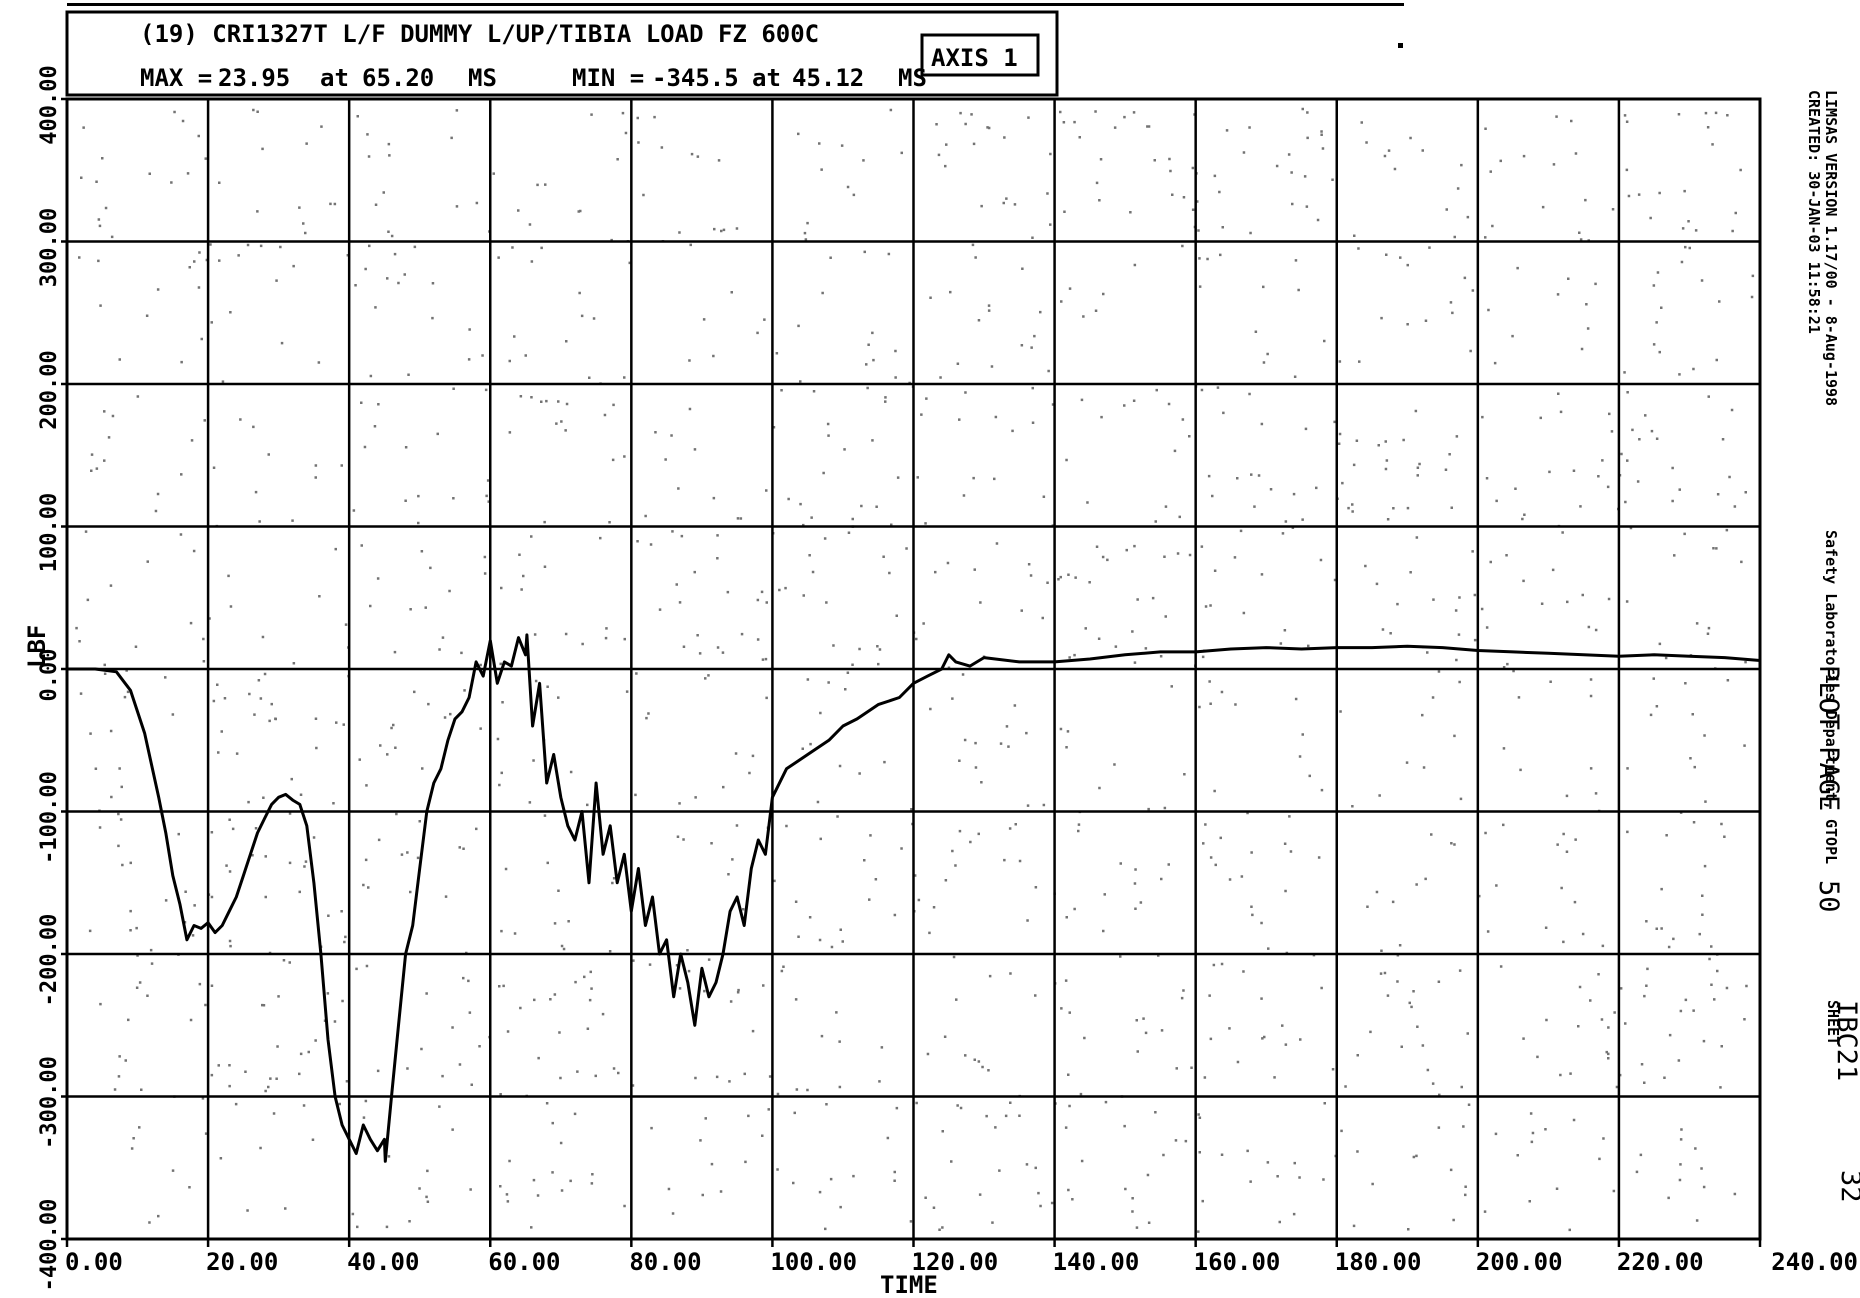 The width and height of the screenshot is (1860, 1298). What do you see at coordinates (813, 1262) in the screenshot?
I see `x-tick-label: 100.00` at bounding box center [813, 1262].